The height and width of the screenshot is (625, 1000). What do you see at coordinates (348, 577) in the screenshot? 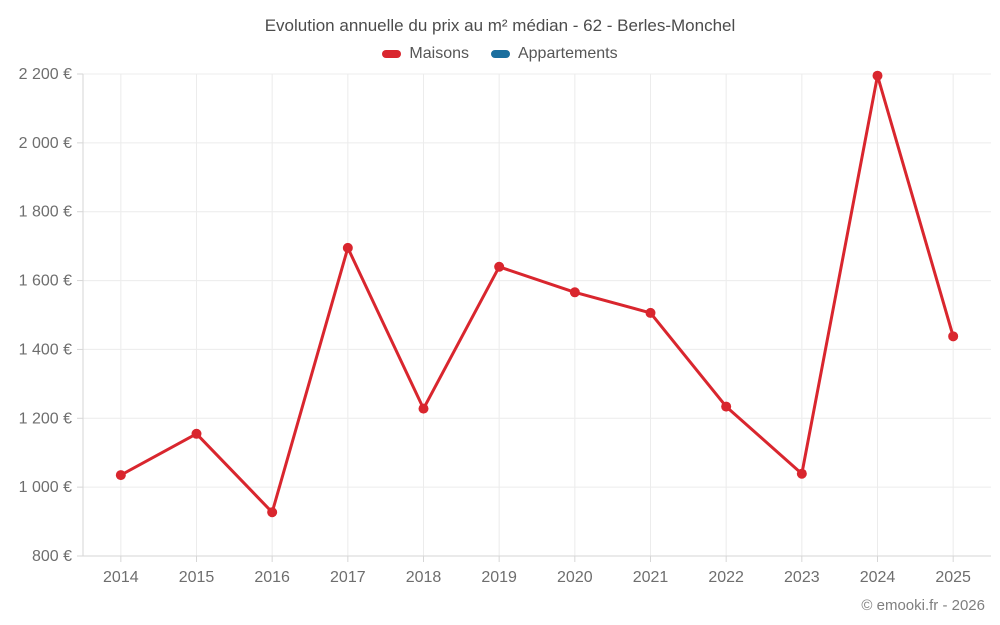
I see `x-tick-label: 2017` at bounding box center [348, 577].